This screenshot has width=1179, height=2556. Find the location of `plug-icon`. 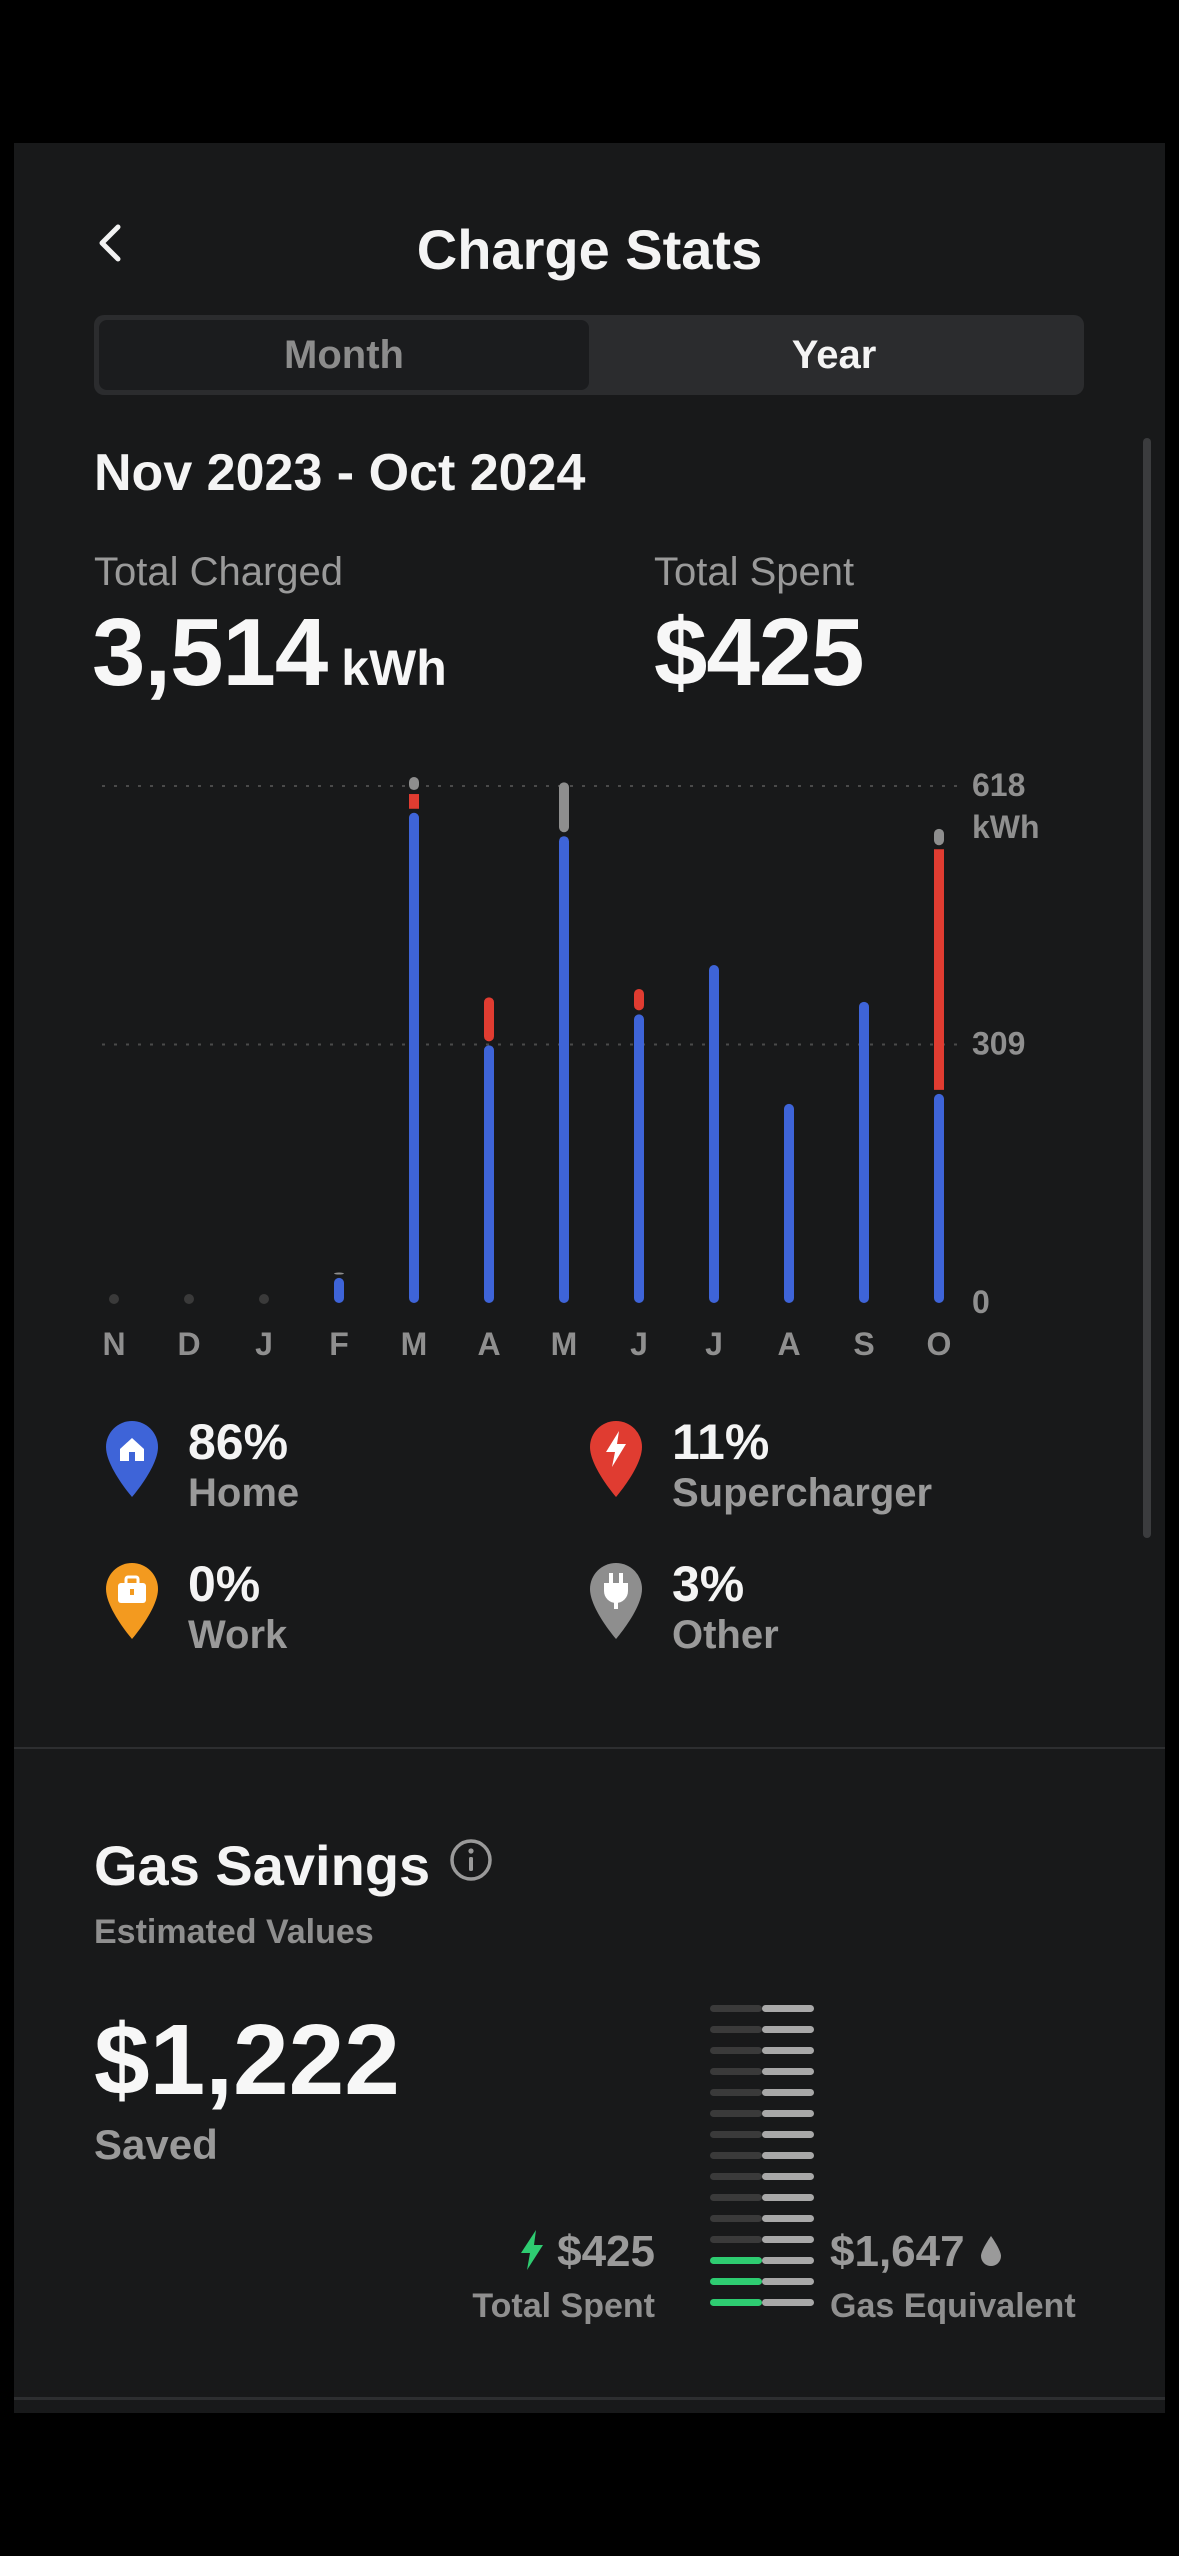

plug-icon is located at coordinates (616, 1601).